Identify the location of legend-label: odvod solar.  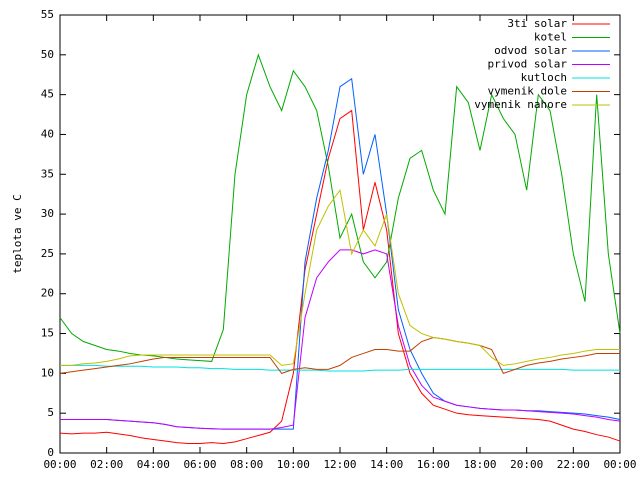
(530, 50).